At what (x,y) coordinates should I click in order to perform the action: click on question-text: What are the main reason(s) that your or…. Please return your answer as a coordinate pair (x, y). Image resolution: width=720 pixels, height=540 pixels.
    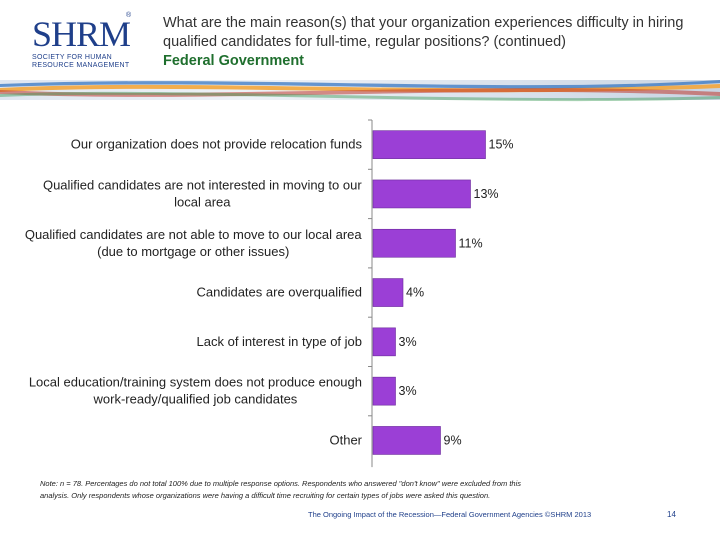
    Looking at the image, I should click on (423, 32).